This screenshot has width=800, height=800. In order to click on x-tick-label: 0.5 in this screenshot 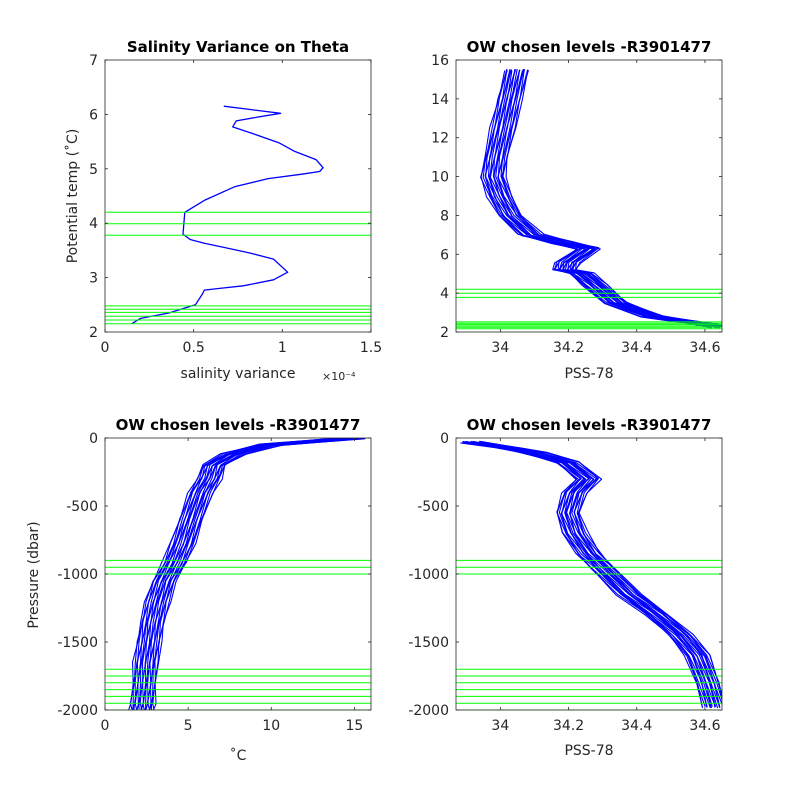, I will do `click(194, 348)`.